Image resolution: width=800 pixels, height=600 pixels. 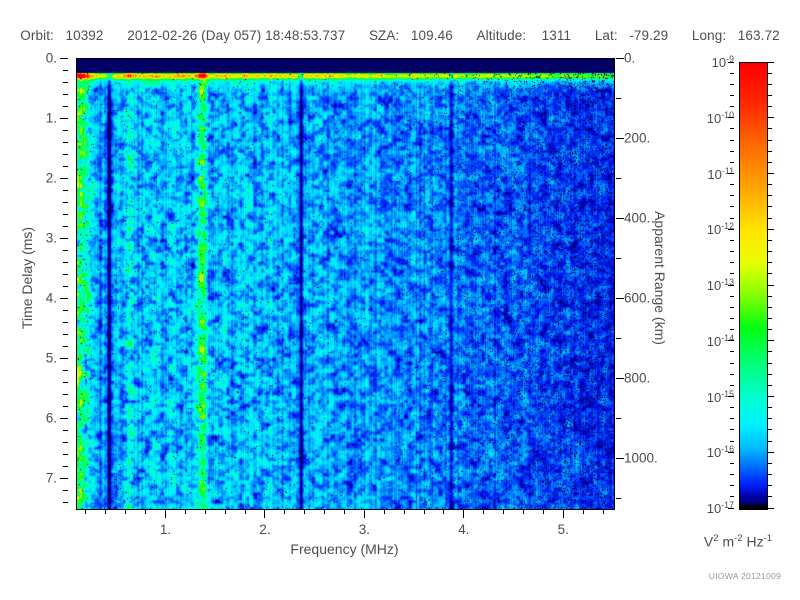 I want to click on sza-label: SZA:, so click(x=384, y=35).